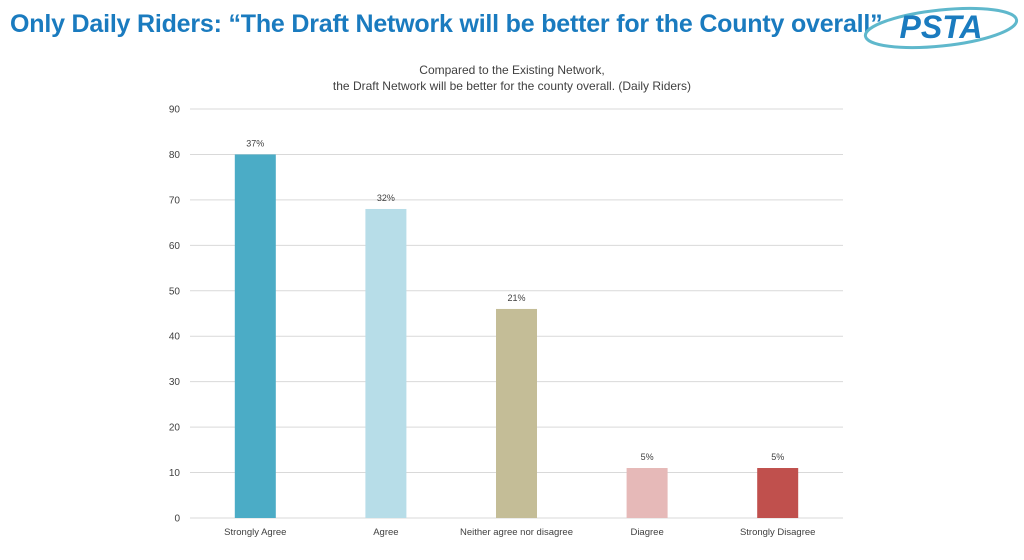 The image size is (1024, 560). I want to click on y-tick-label: 80, so click(175, 155).